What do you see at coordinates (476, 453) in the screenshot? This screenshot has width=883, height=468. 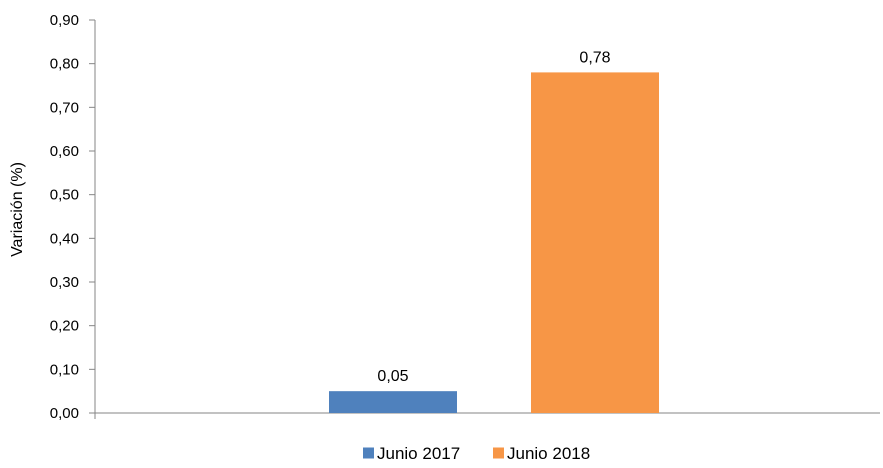 I see `legend: Junio 2017 Junio 2018` at bounding box center [476, 453].